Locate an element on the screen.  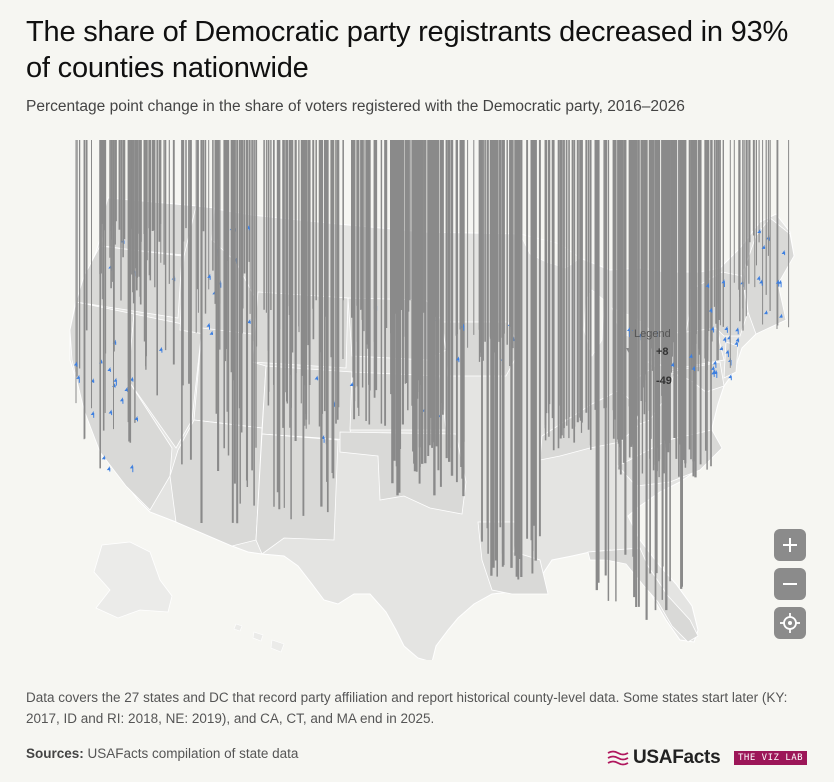
legend: Legend +8 -49 is located at coordinates (666, 366).